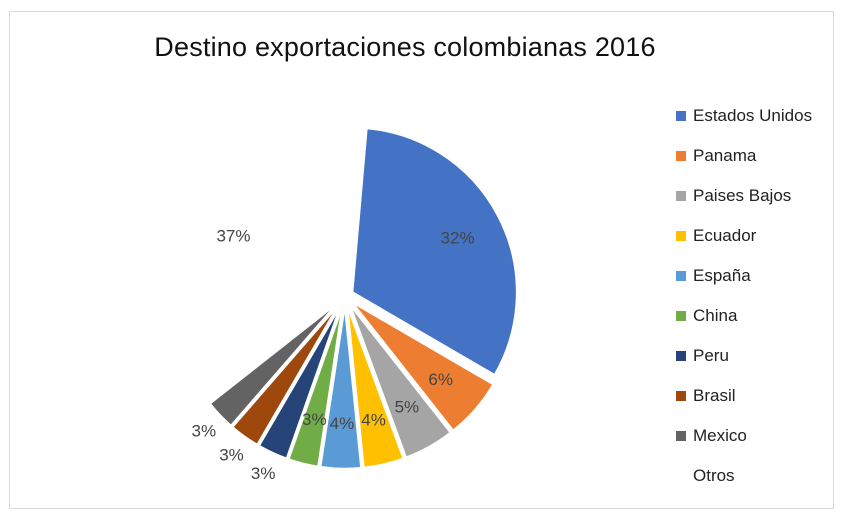 The width and height of the screenshot is (843, 512). I want to click on legend-label: China, so click(715, 315).